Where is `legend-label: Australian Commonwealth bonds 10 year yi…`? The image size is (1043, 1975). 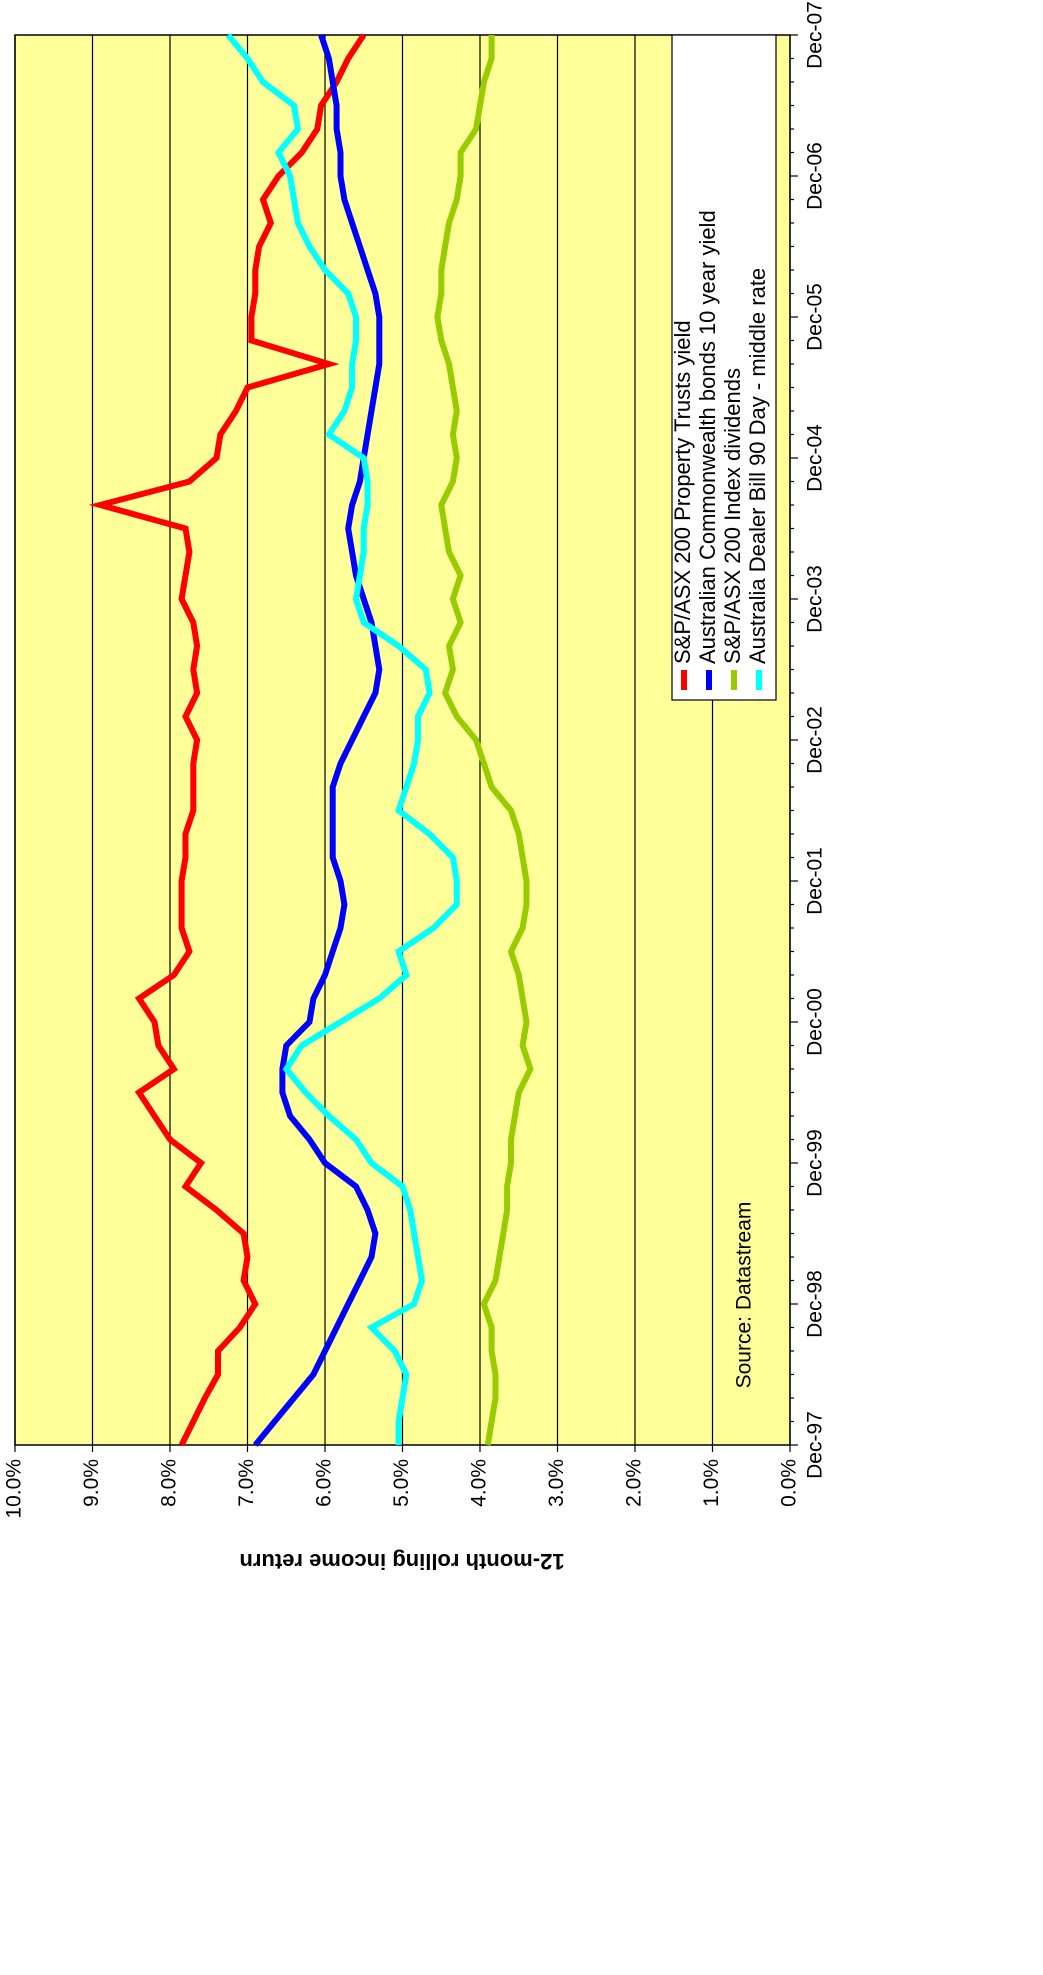 legend-label: Australian Commonwealth bonds 10 year yi… is located at coordinates (707, 437).